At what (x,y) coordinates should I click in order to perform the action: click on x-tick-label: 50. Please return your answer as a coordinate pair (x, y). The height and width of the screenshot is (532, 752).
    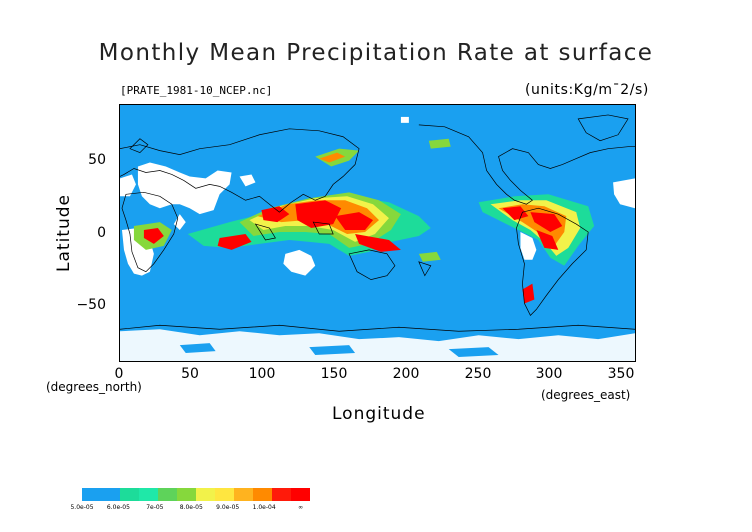
    Looking at the image, I should click on (190, 374).